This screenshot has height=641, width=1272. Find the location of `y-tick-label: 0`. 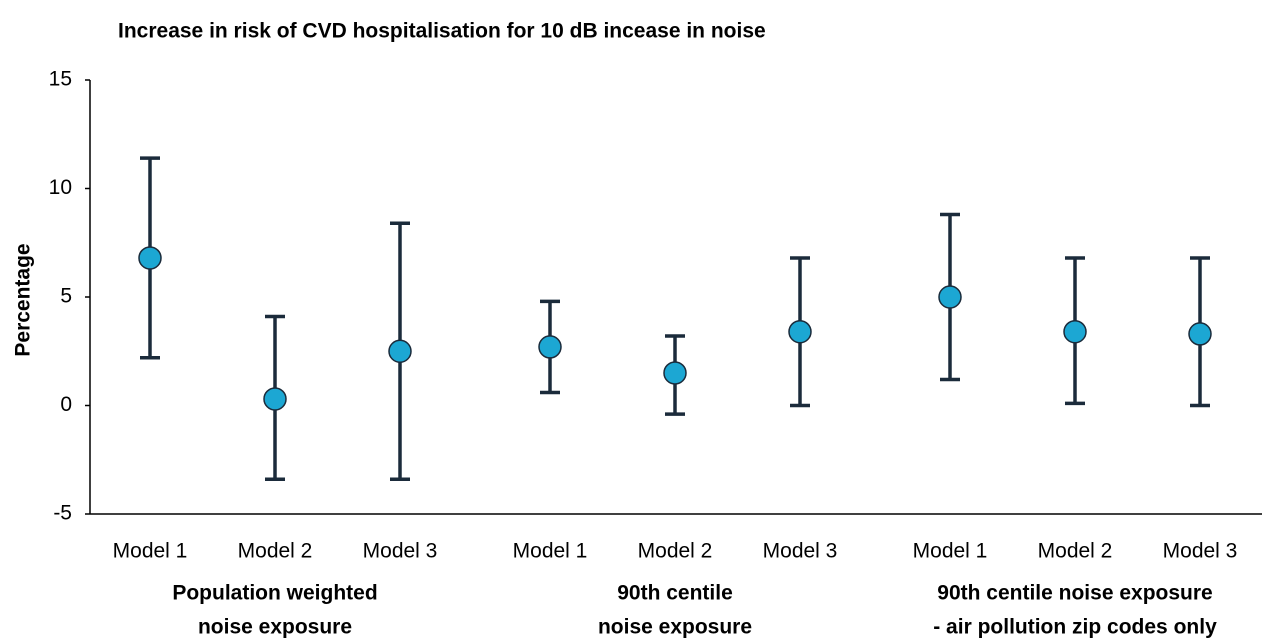

y-tick-label: 0 is located at coordinates (66, 404).